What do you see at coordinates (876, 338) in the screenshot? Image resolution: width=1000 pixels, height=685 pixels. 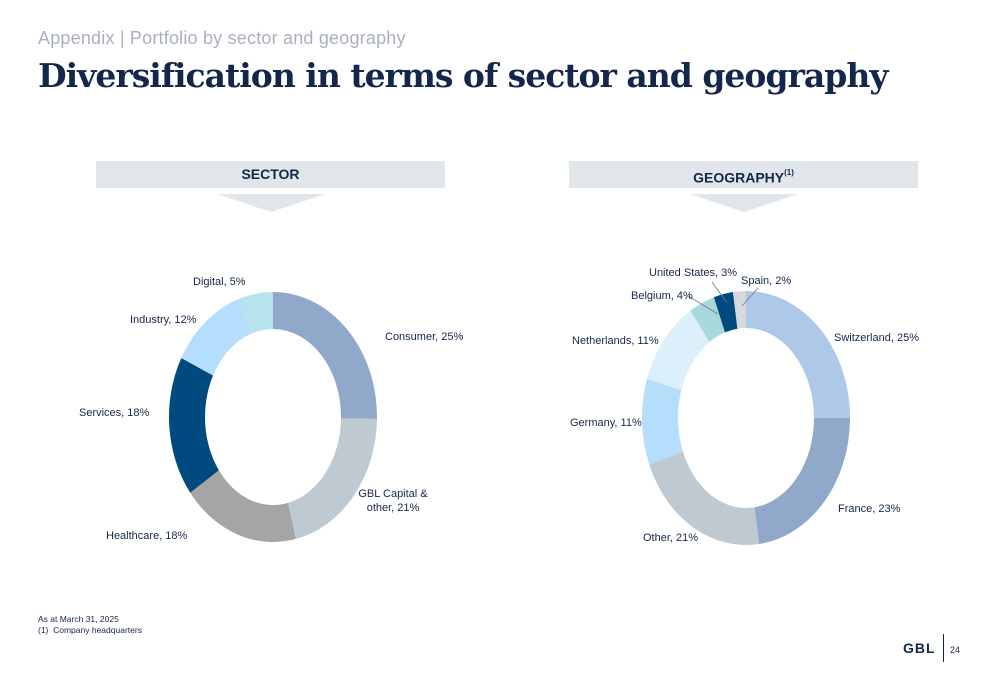 I see `geography-slice-label-0: Switzerland, 25%` at bounding box center [876, 338].